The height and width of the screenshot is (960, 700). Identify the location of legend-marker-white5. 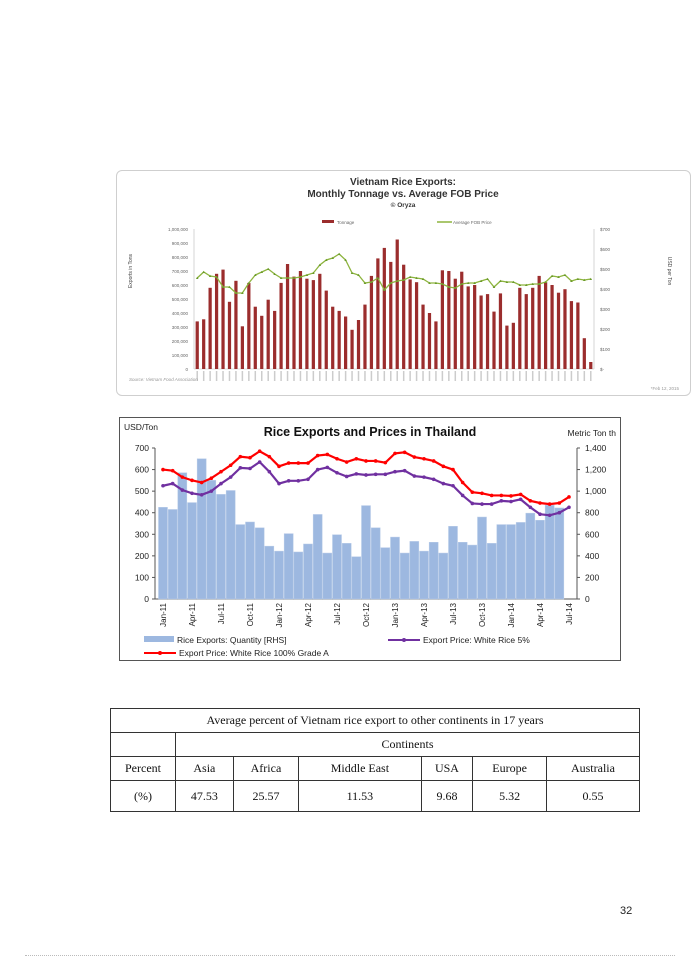
(404, 640).